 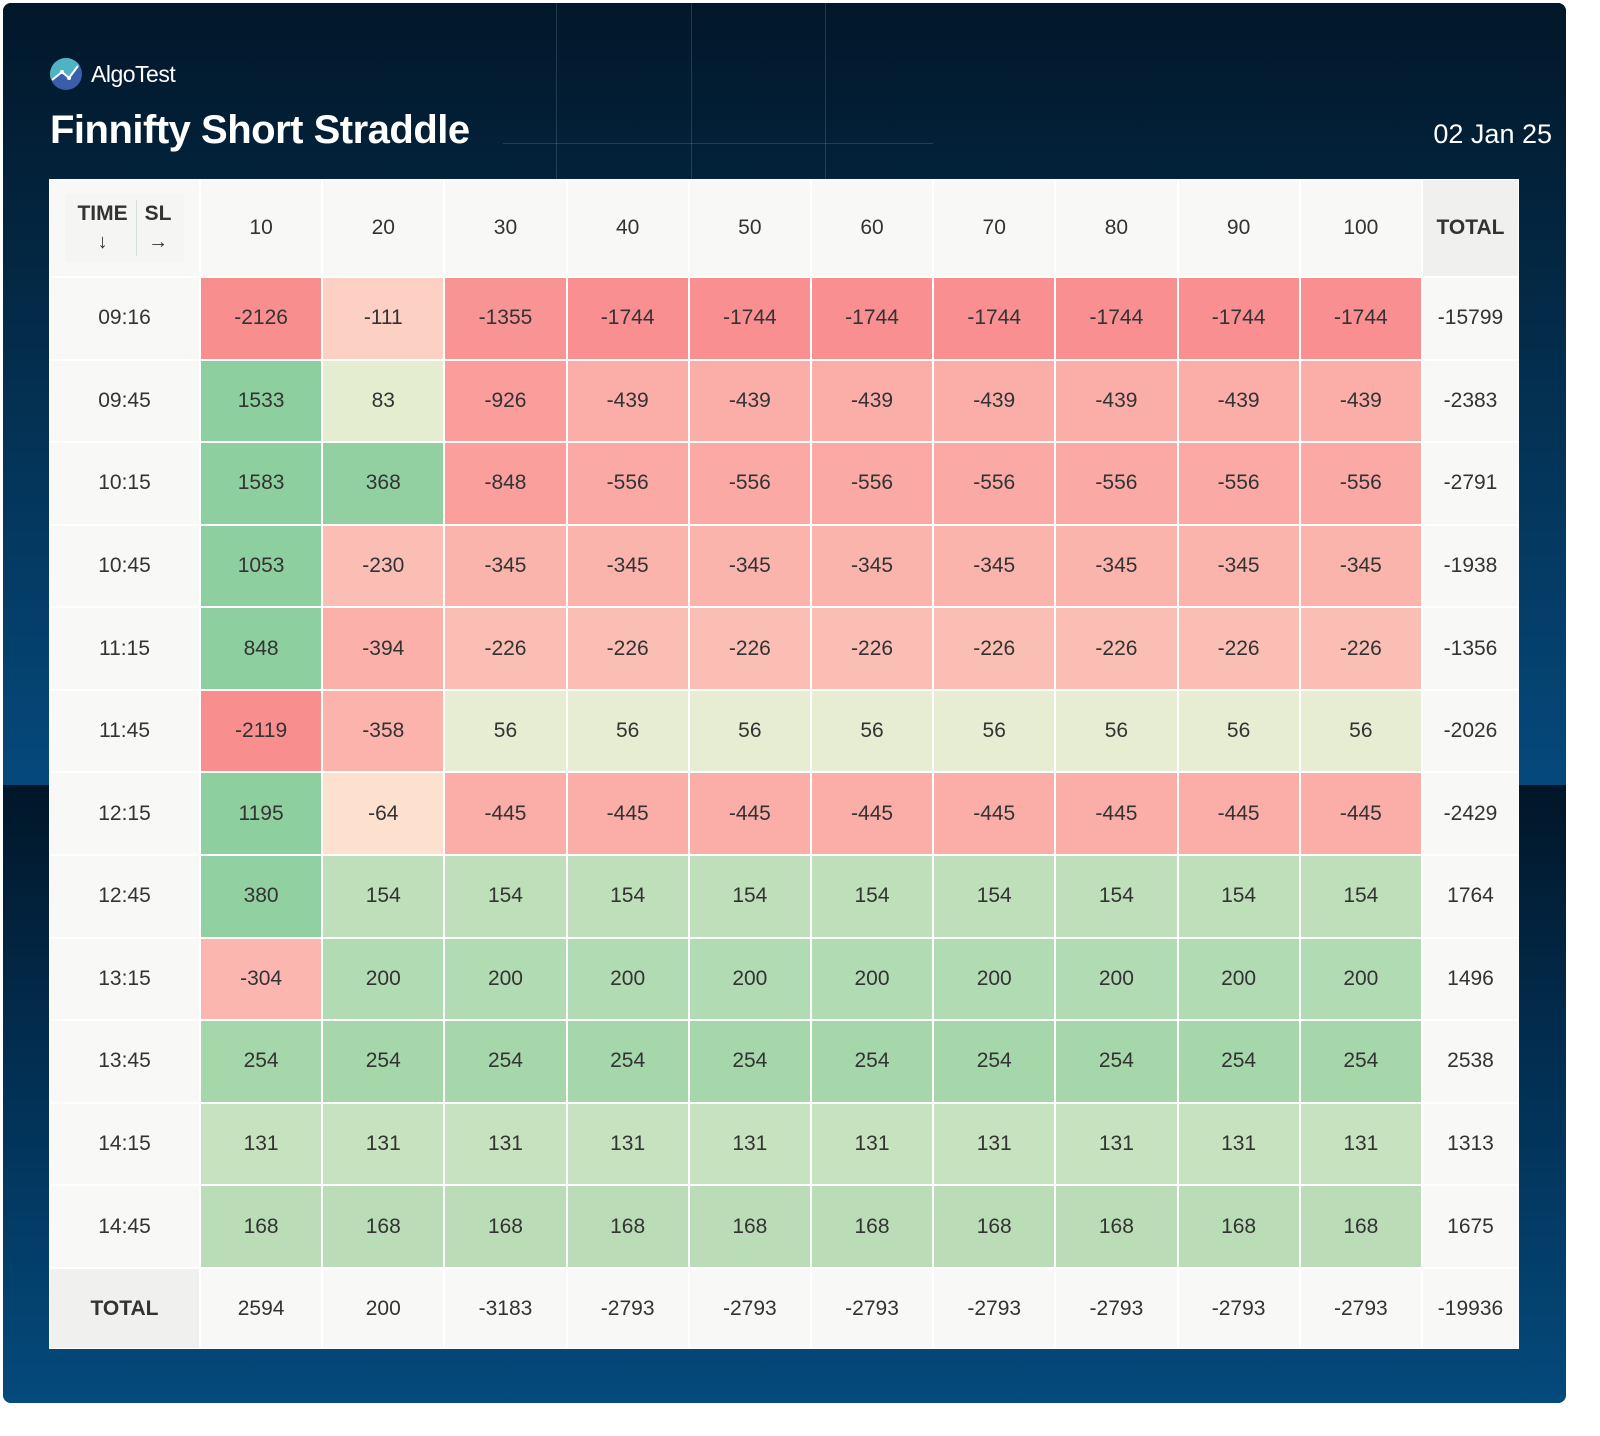 What do you see at coordinates (124, 1226) in the screenshot?
I see `time-row-label: 14:45` at bounding box center [124, 1226].